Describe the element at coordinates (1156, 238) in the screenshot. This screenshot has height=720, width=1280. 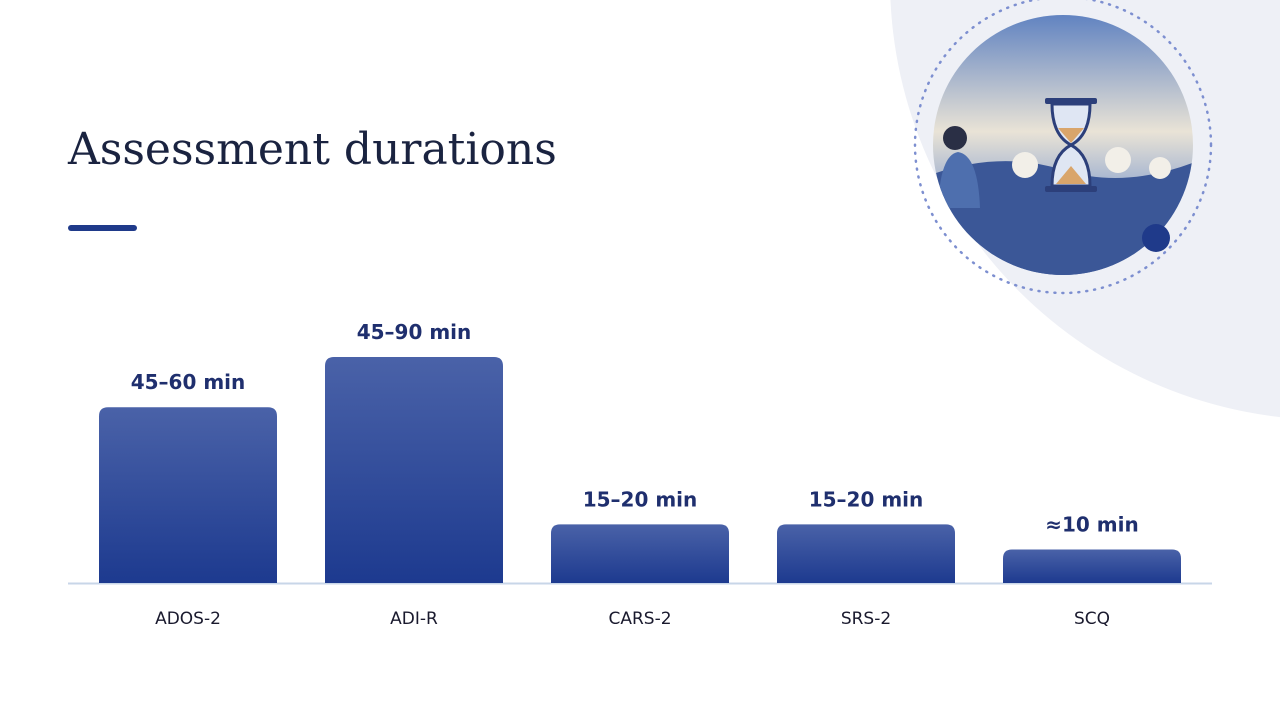
I see `accent-dot` at that location.